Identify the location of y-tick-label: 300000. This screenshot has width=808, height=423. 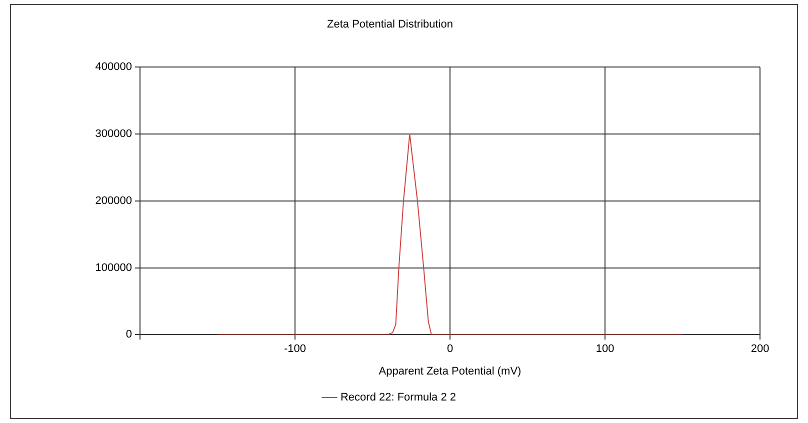
(113, 134).